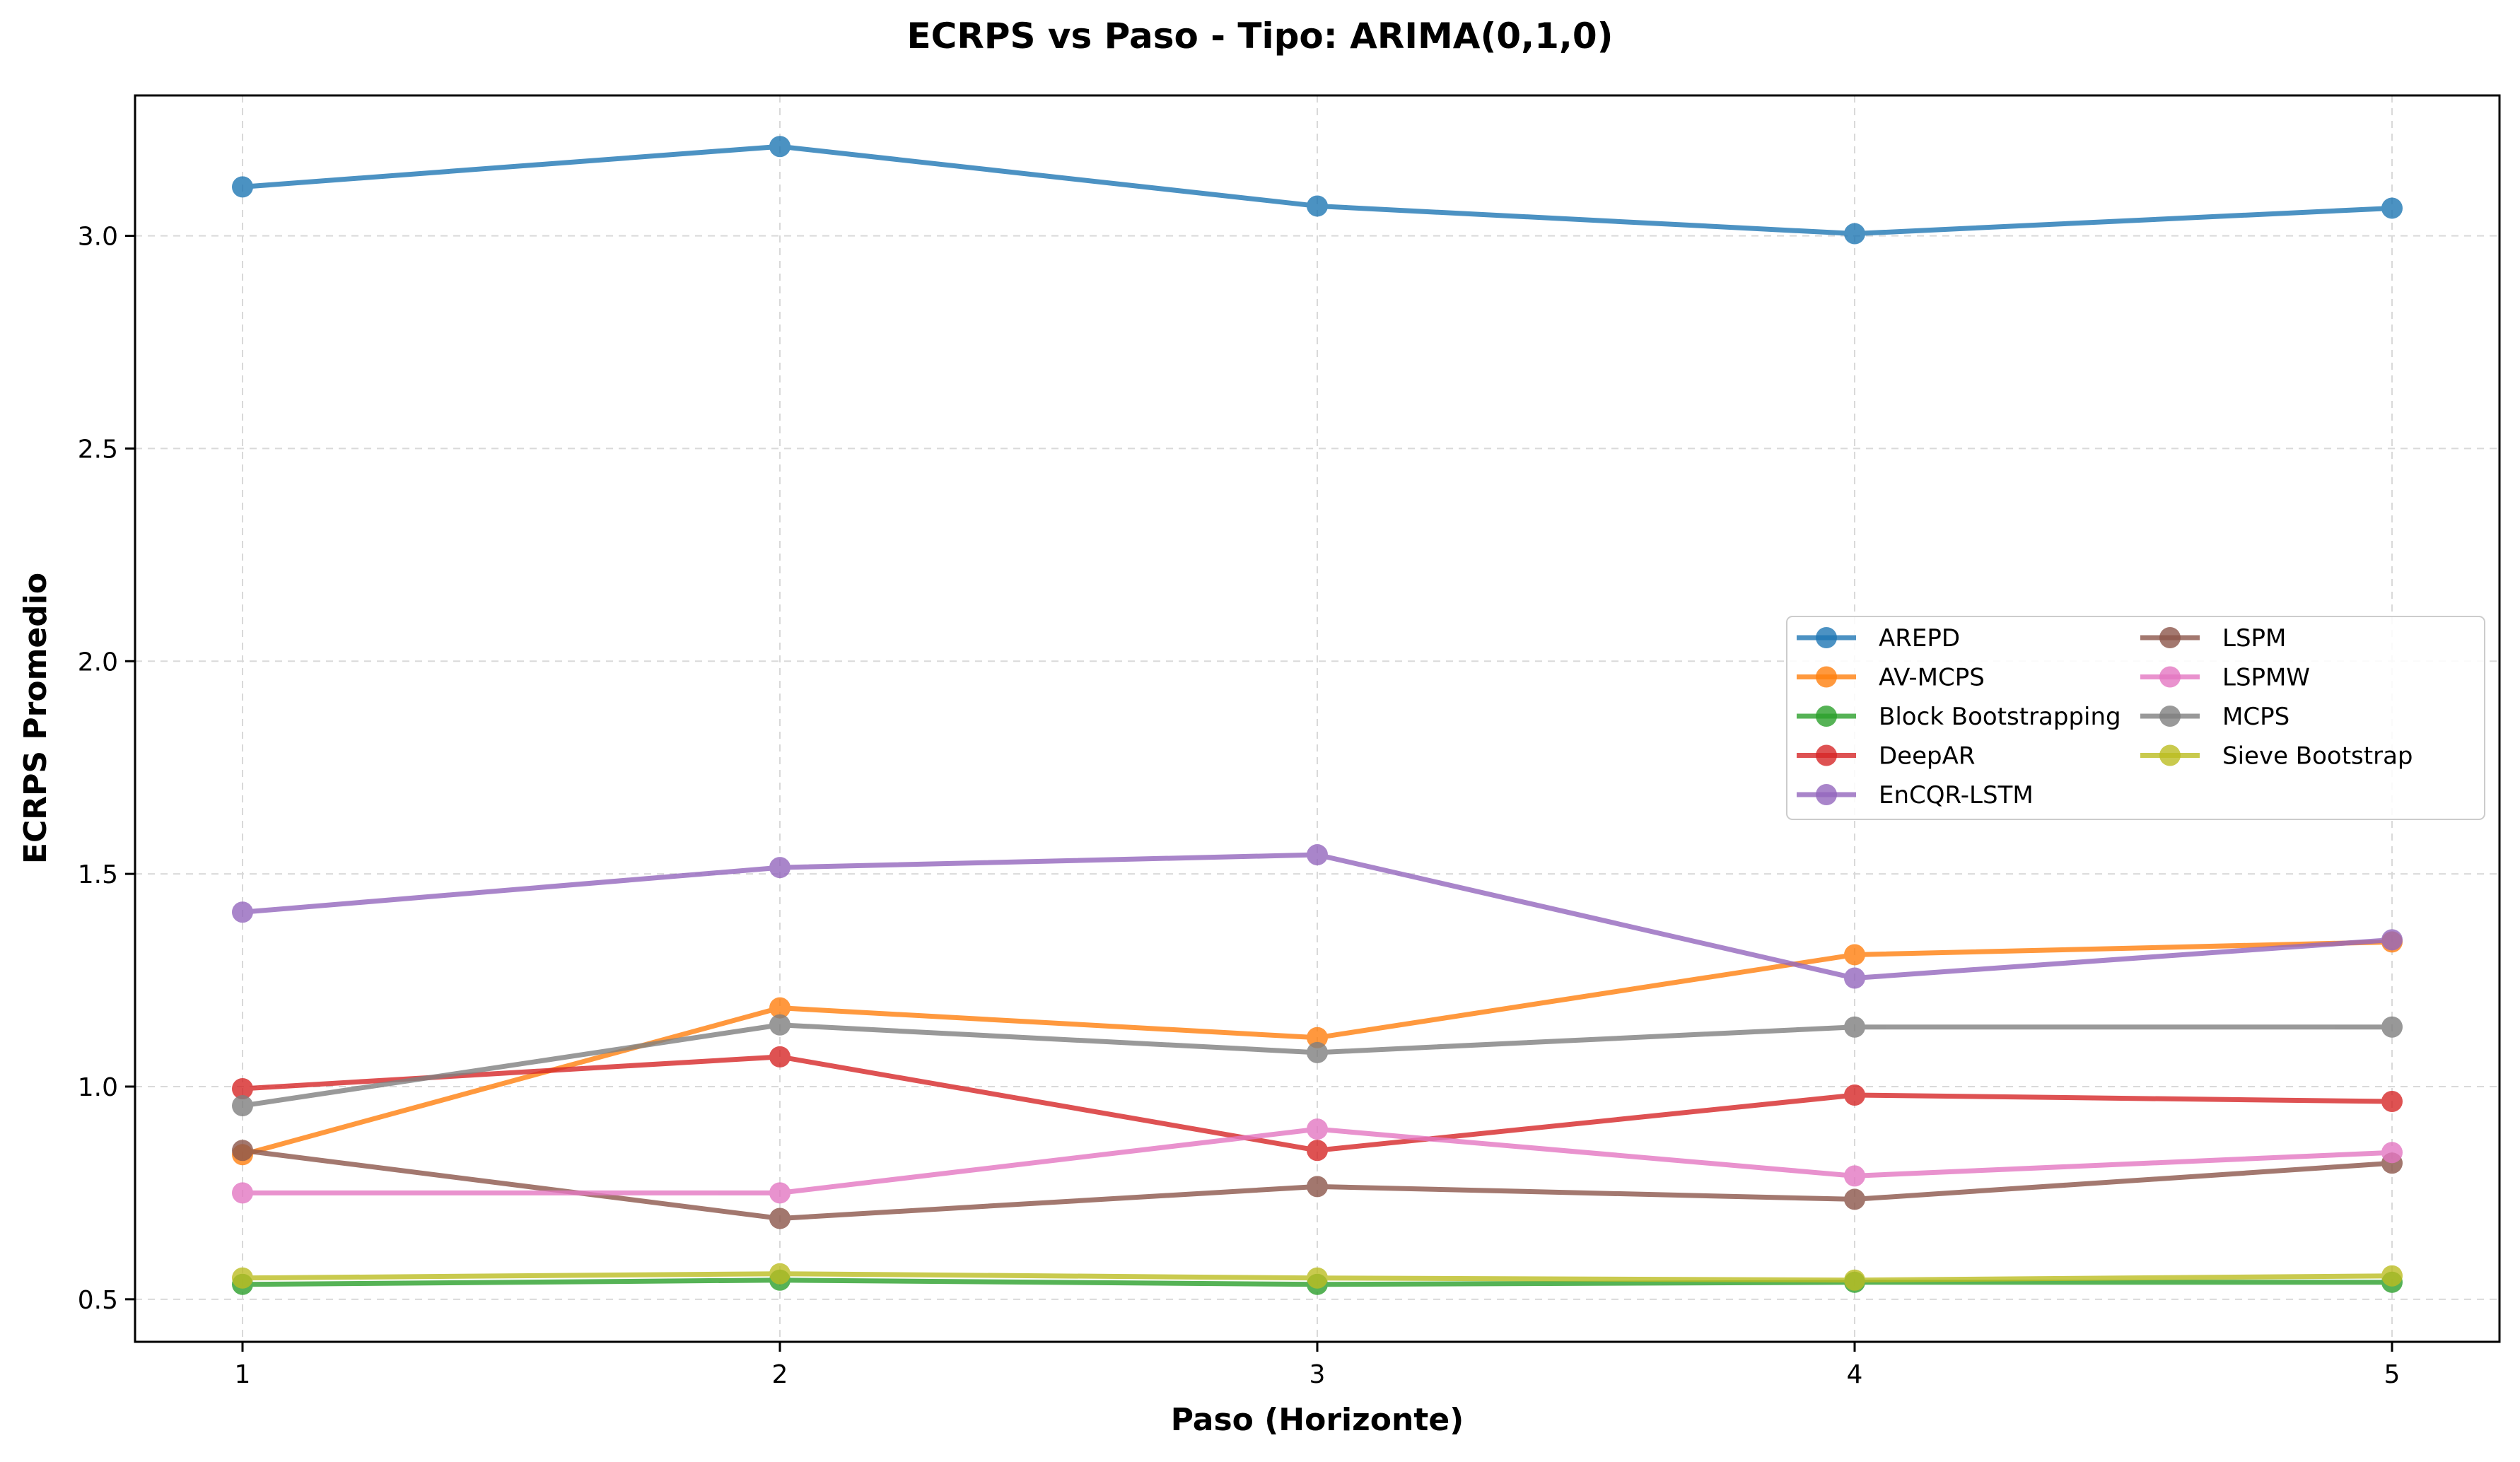  What do you see at coordinates (243, 1374) in the screenshot?
I see `x-tick-label: 1` at bounding box center [243, 1374].